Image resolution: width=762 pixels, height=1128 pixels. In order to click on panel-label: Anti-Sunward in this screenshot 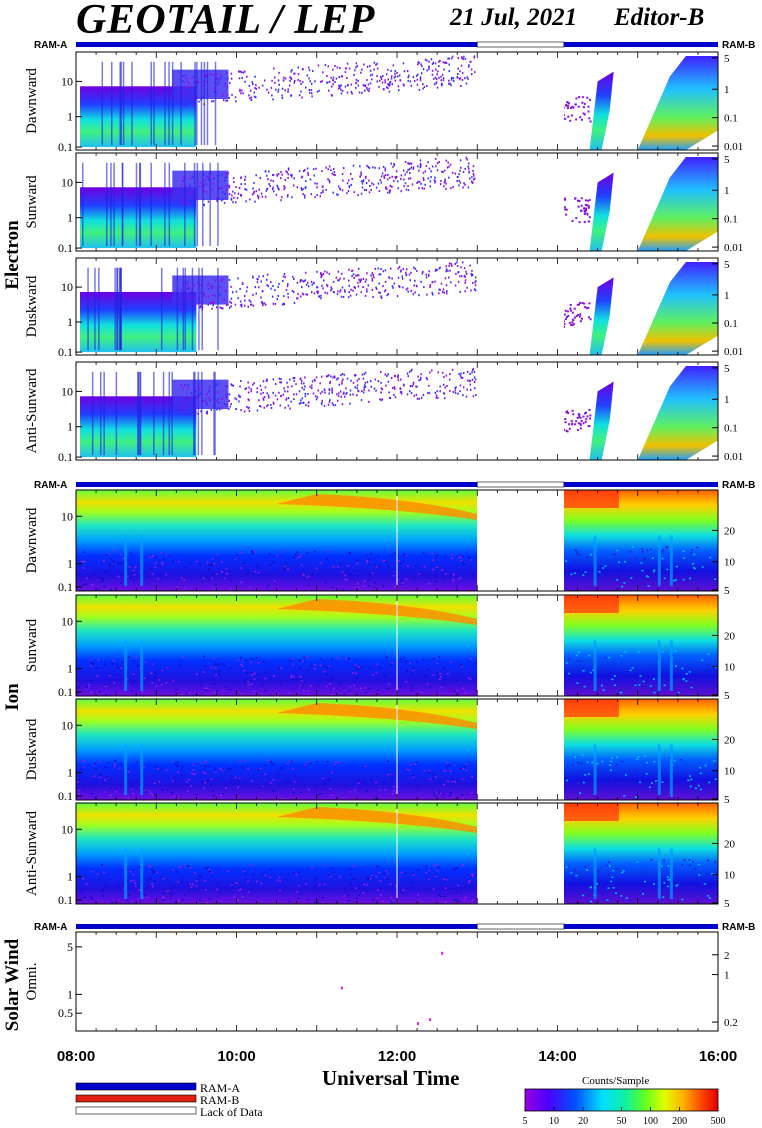, I will do `click(32, 410)`.